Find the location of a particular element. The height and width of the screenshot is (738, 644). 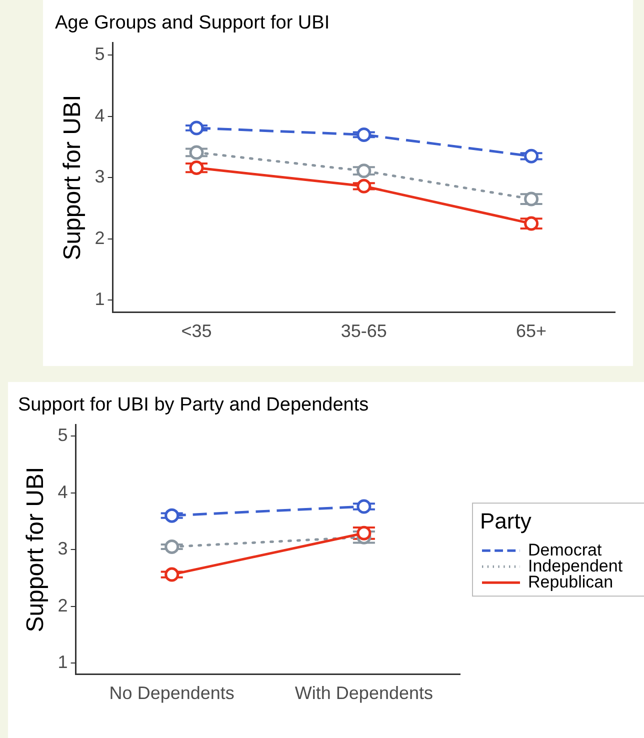

x-tick-label: With Dependents is located at coordinates (363, 693).